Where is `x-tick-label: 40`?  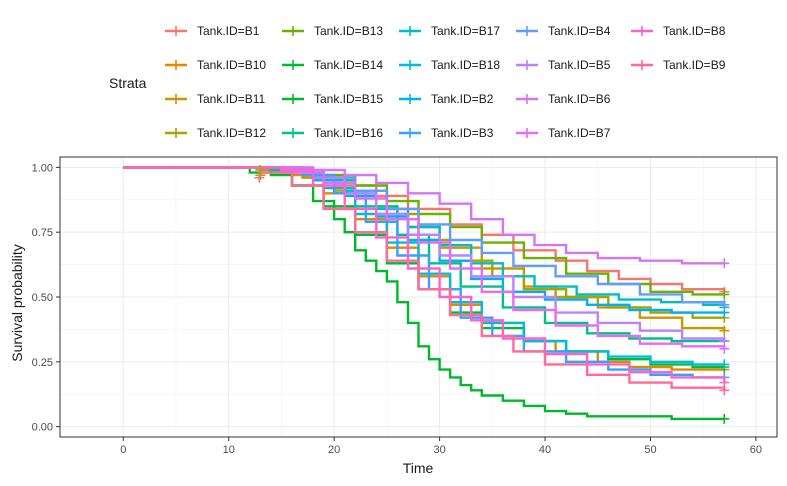 x-tick-label: 40 is located at coordinates (545, 450).